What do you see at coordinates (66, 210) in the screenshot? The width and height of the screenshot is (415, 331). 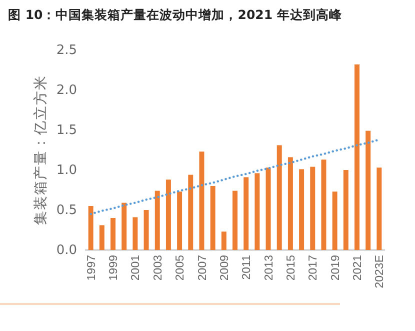 I see `y-tick-label: 0.5` at bounding box center [66, 210].